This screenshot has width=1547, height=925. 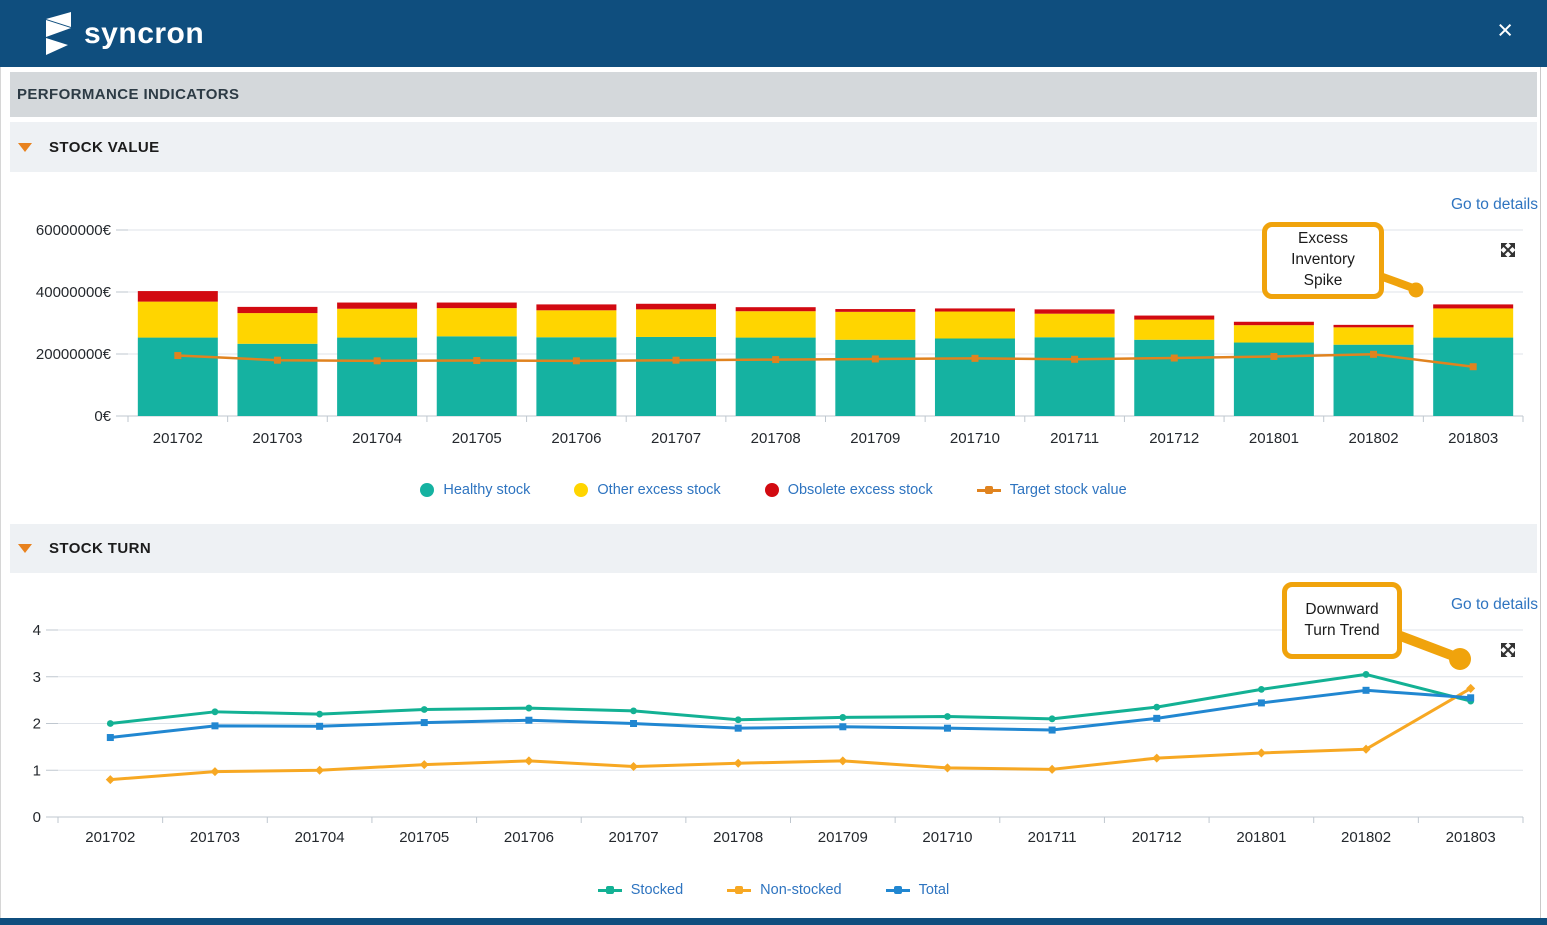 What do you see at coordinates (1494, 204) in the screenshot?
I see `go-to-details-link-stock-value: Go to details` at bounding box center [1494, 204].